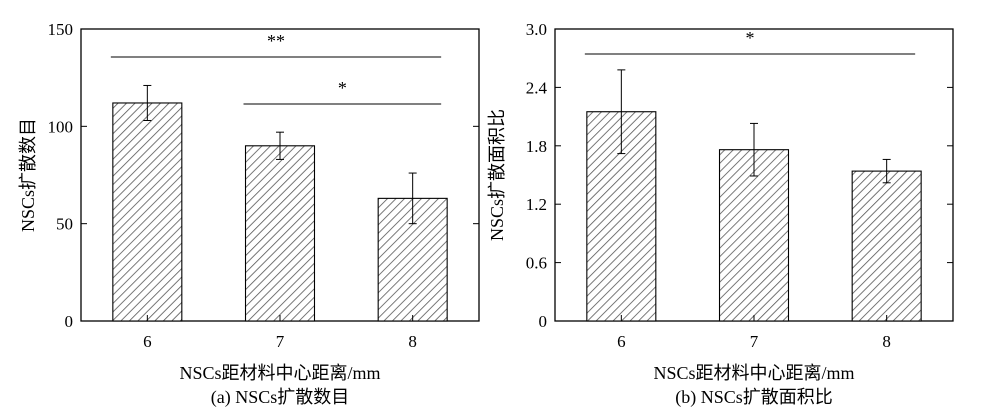 The width and height of the screenshot is (1003, 417). I want to click on y-tick-label: 150, so click(61, 29).